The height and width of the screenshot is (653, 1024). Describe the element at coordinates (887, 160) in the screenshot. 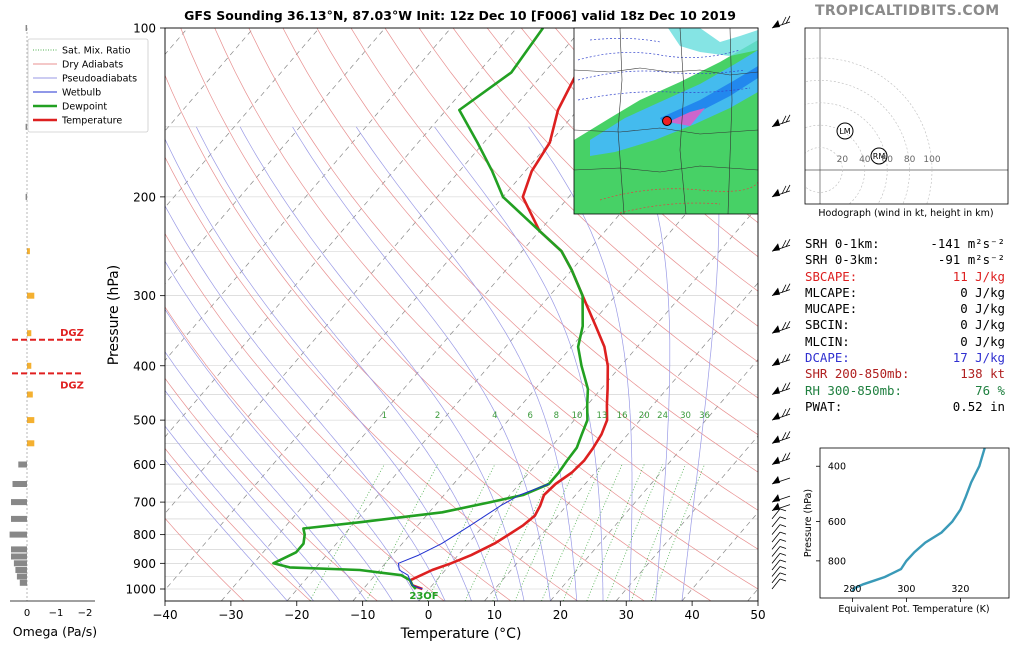

I see `hodograph-ring-label: 60` at that location.